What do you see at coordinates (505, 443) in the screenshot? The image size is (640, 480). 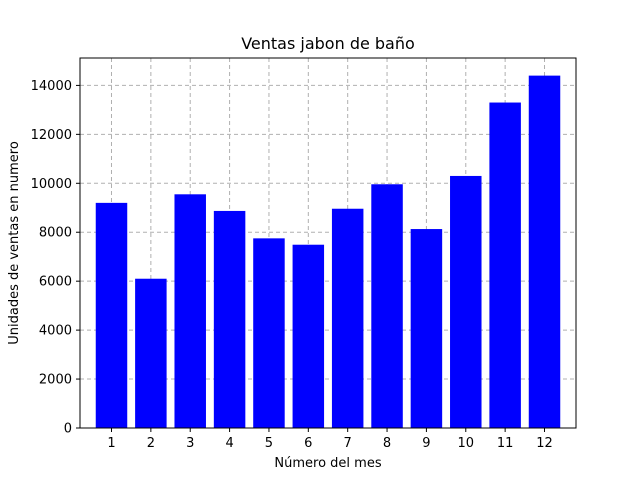 I see `x-tick-label: 11` at bounding box center [505, 443].